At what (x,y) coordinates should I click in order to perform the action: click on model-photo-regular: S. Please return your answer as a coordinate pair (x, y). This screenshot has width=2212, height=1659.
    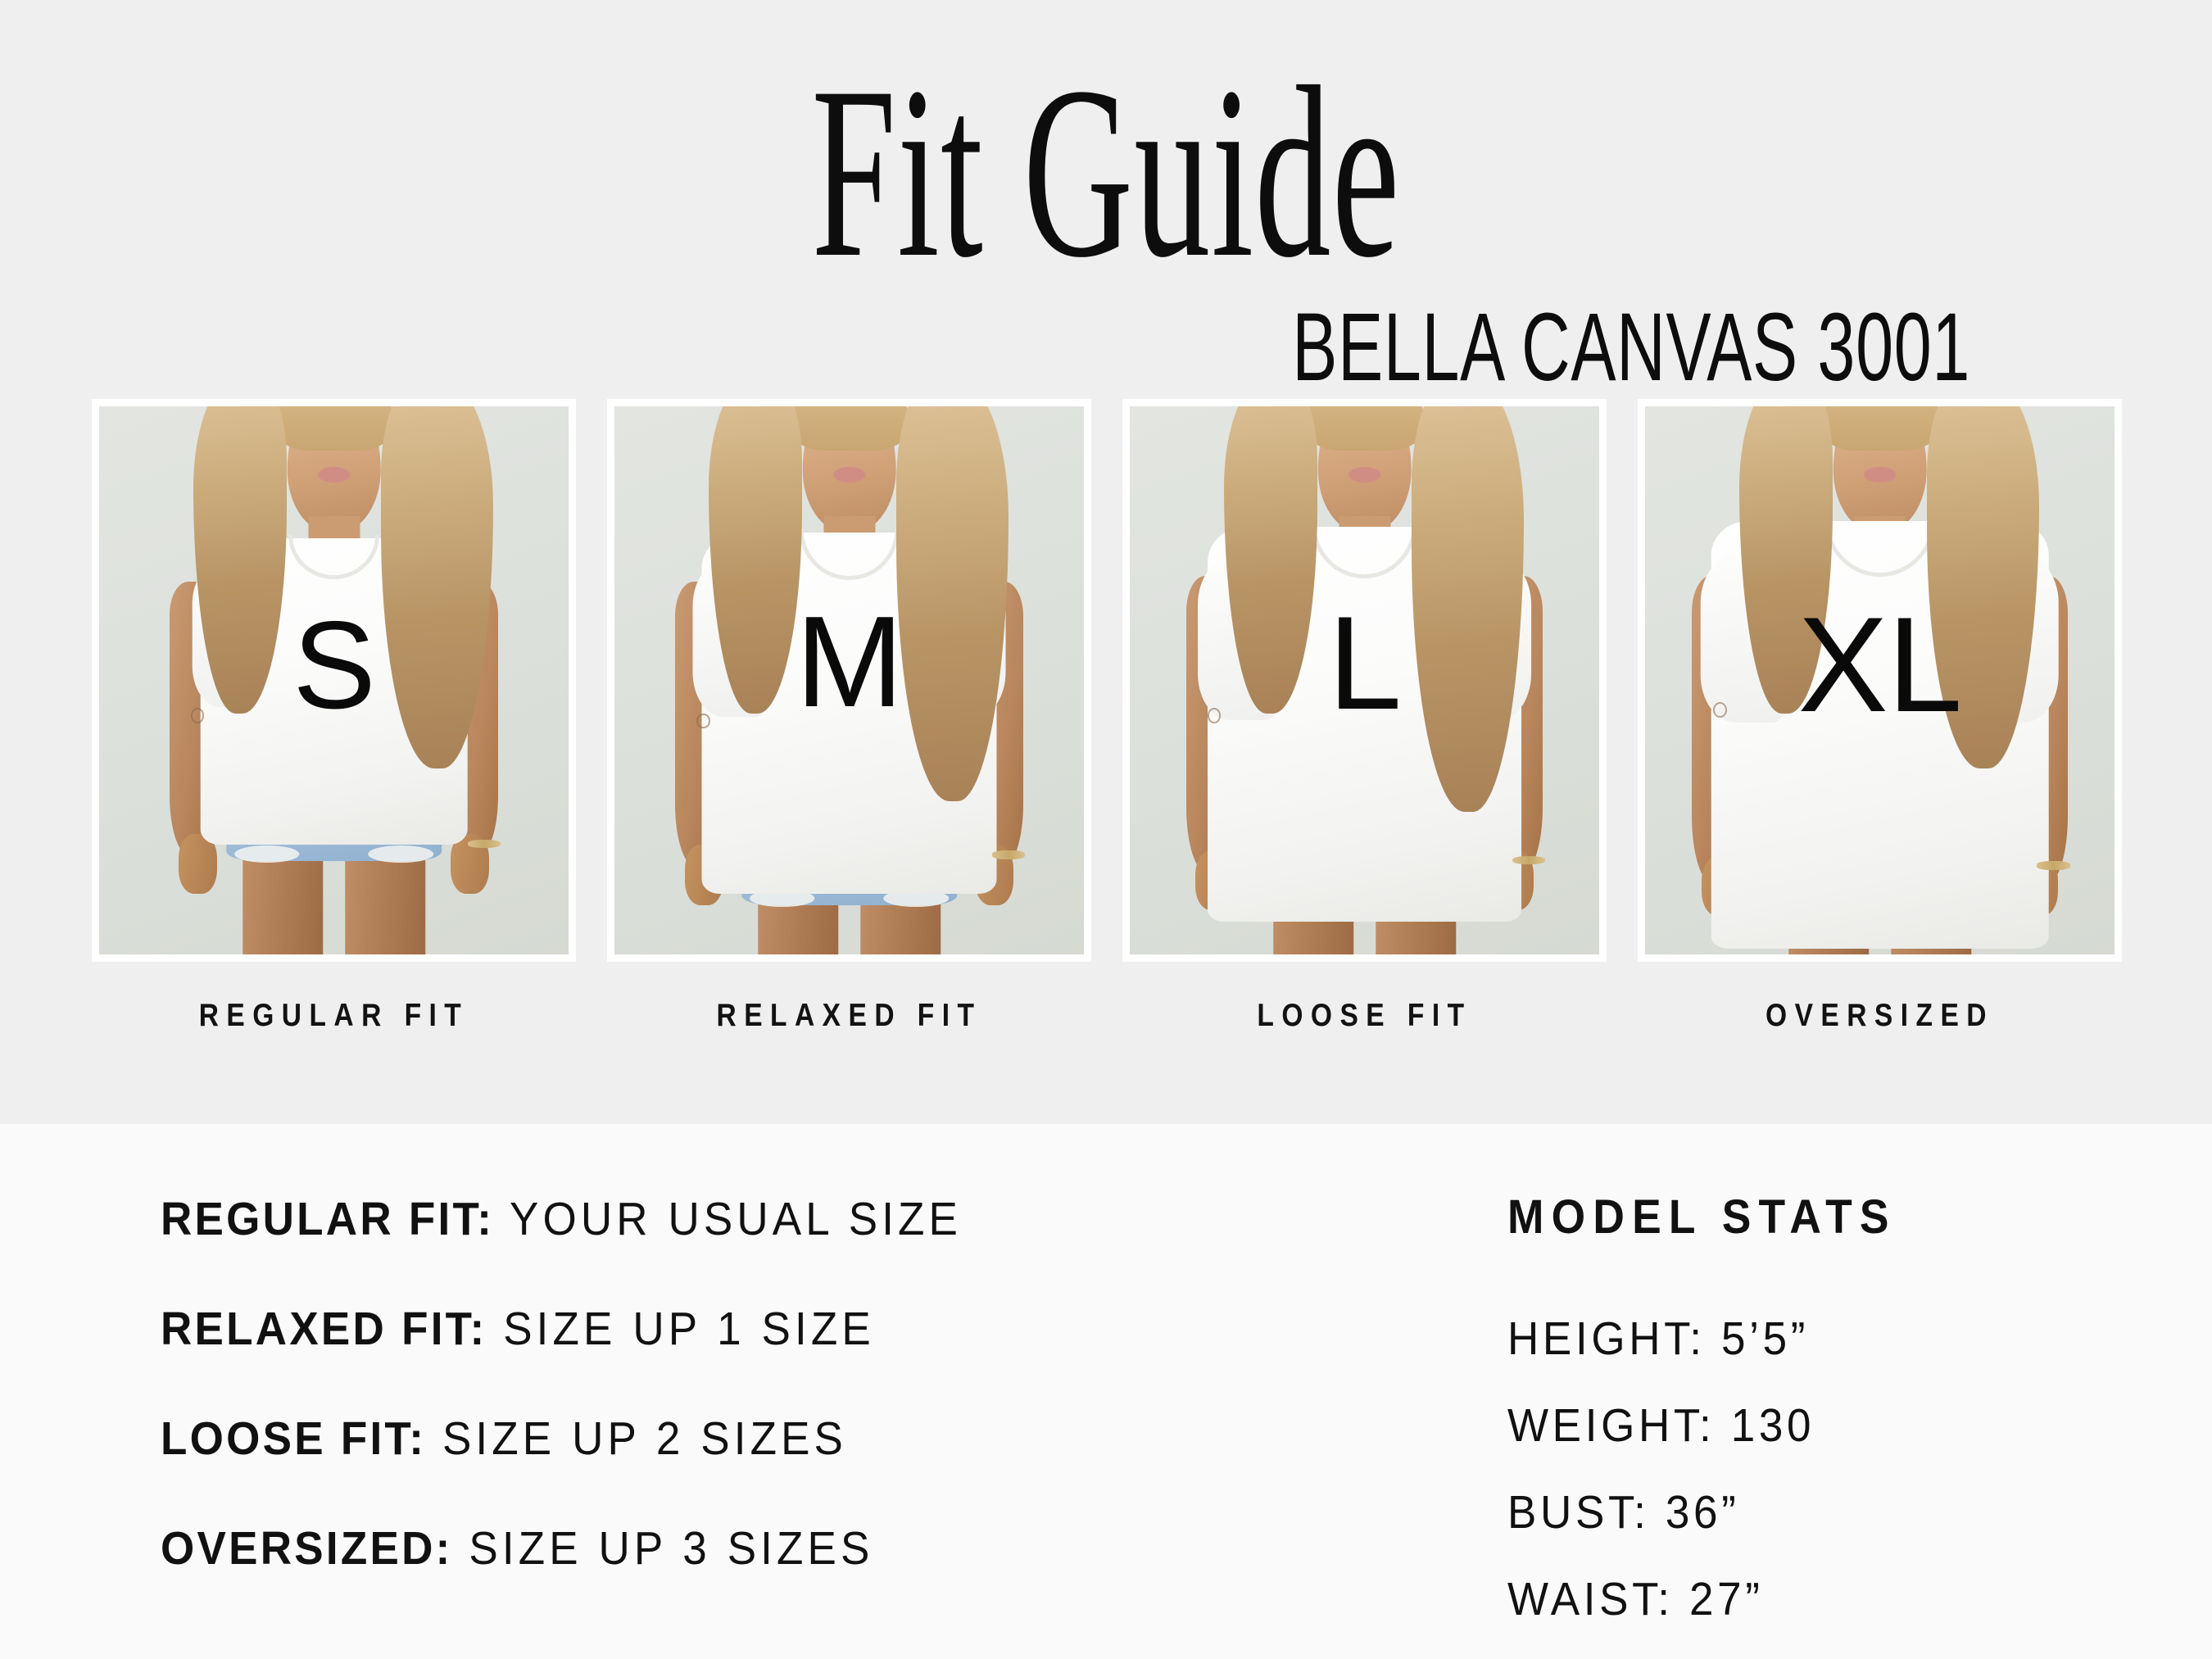
    Looking at the image, I should click on (334, 680).